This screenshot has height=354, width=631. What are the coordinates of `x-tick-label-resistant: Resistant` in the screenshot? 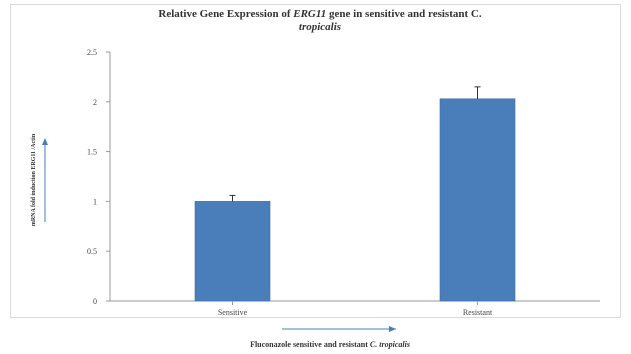 It's located at (478, 312).